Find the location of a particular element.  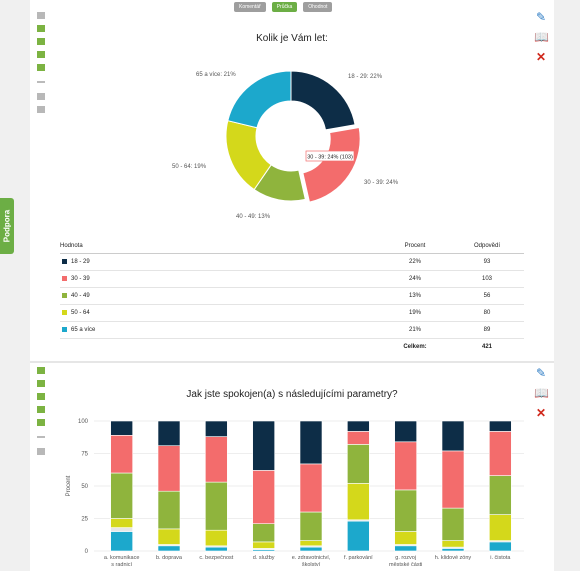

x-tick-label: b. doprava is located at coordinates (169, 558).